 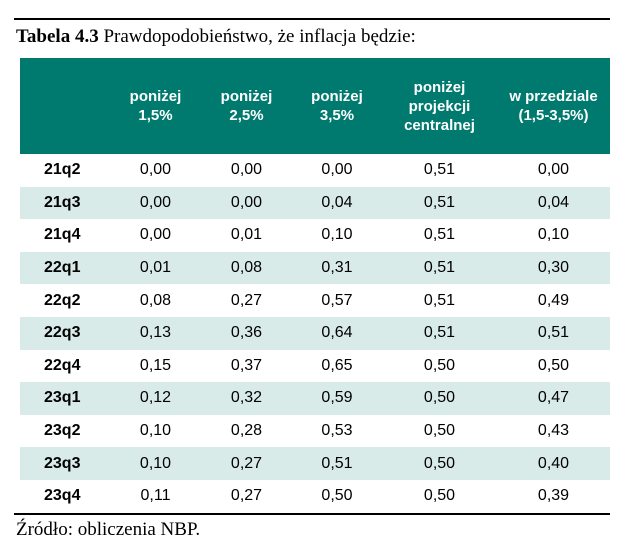 I want to click on table-row: 22q4 0,15 0,37 0,65 0,50 0,50, so click(x=315, y=366).